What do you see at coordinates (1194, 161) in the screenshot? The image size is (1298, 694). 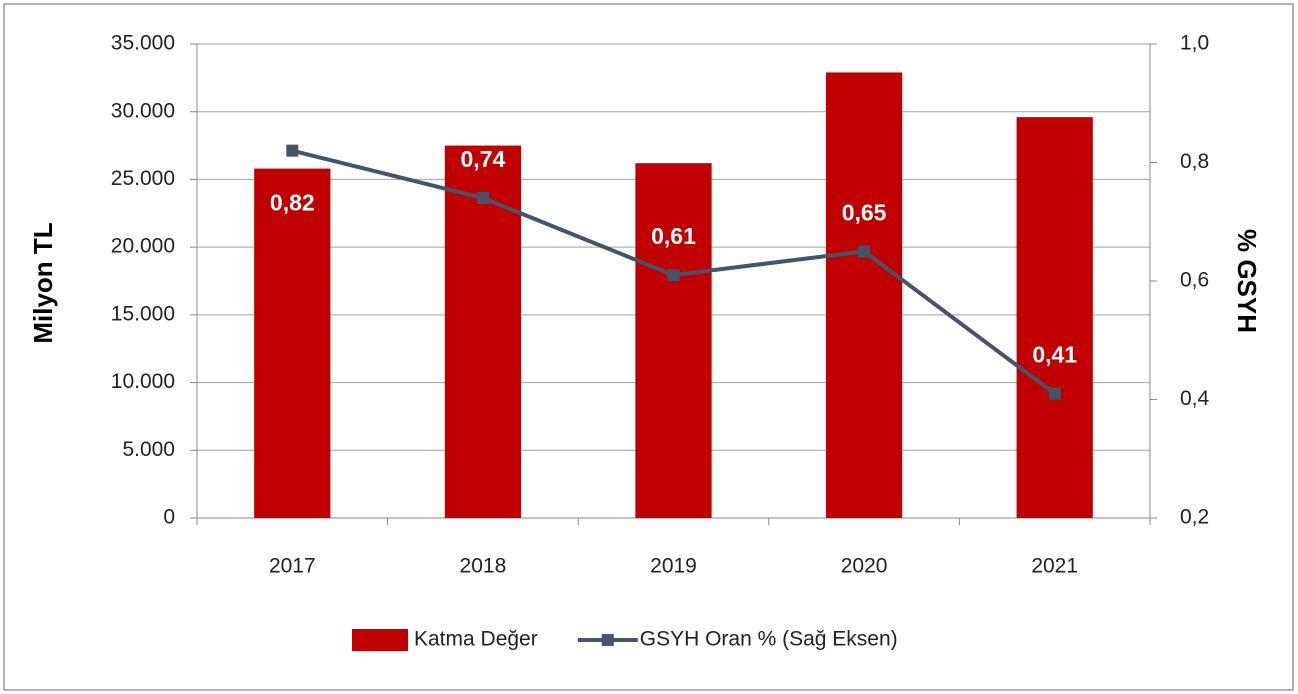 I see `y2-tick-label: 0,8` at bounding box center [1194, 161].